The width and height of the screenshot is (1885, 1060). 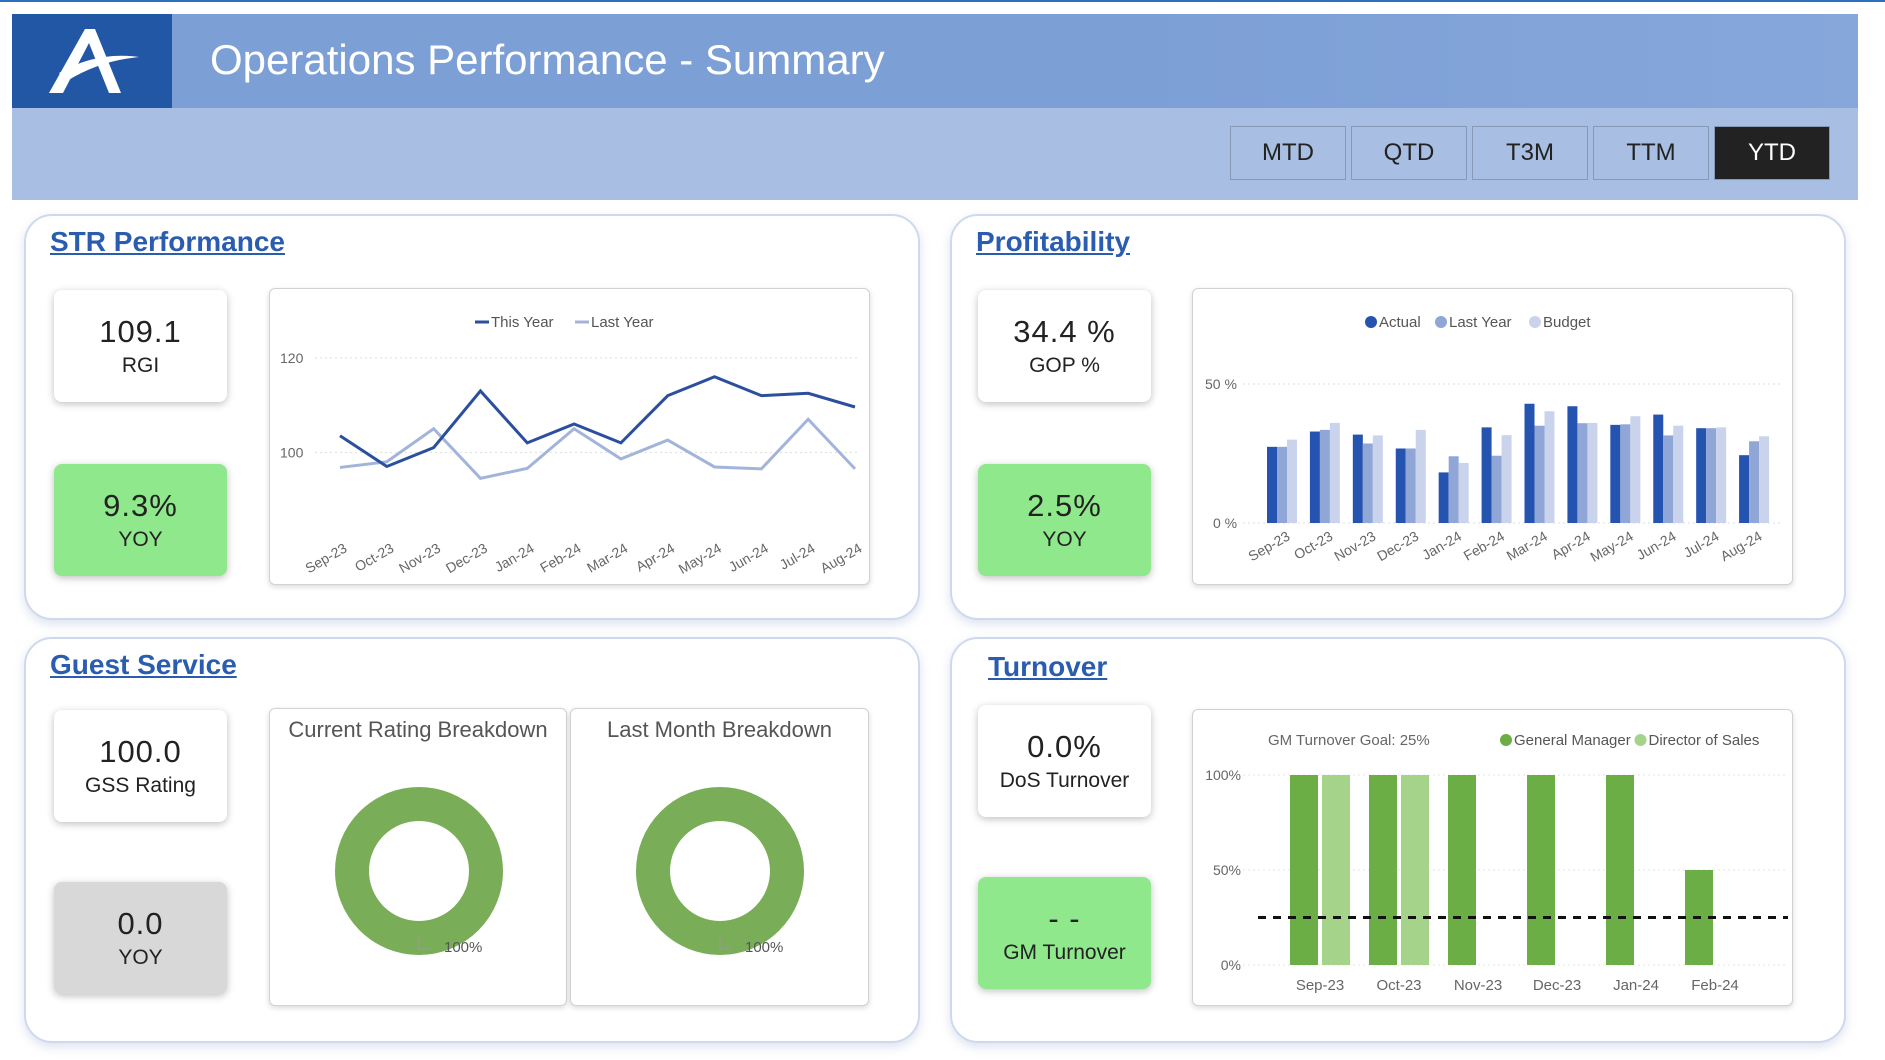 What do you see at coordinates (140, 785) in the screenshot?
I see `gss-label: GSS Rating` at bounding box center [140, 785].